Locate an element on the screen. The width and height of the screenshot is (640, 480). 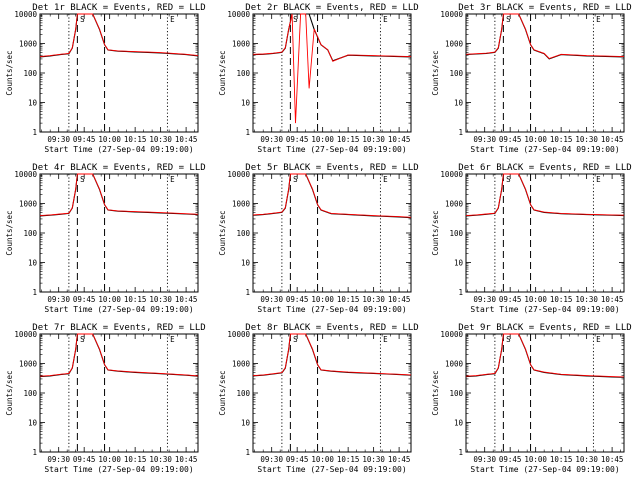
chart-title: Det 3r BLACK = Events, RED = LLD is located at coordinates (544, 8).